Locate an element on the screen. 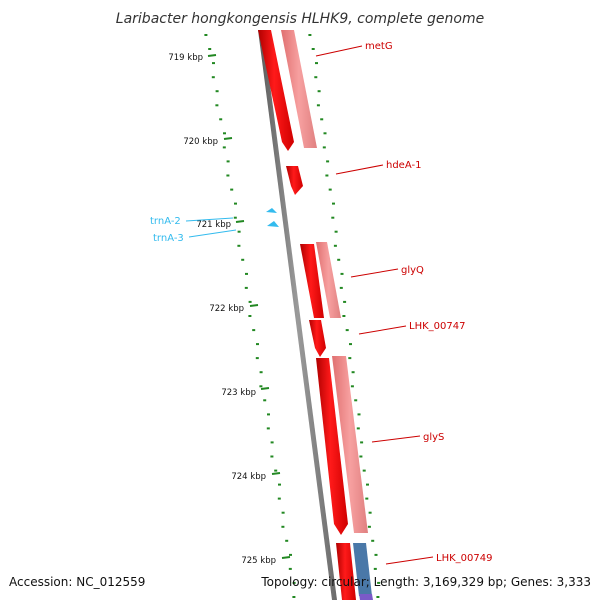 The width and height of the screenshot is (600, 600). tick-label: 722 kbp is located at coordinates (226, 309).